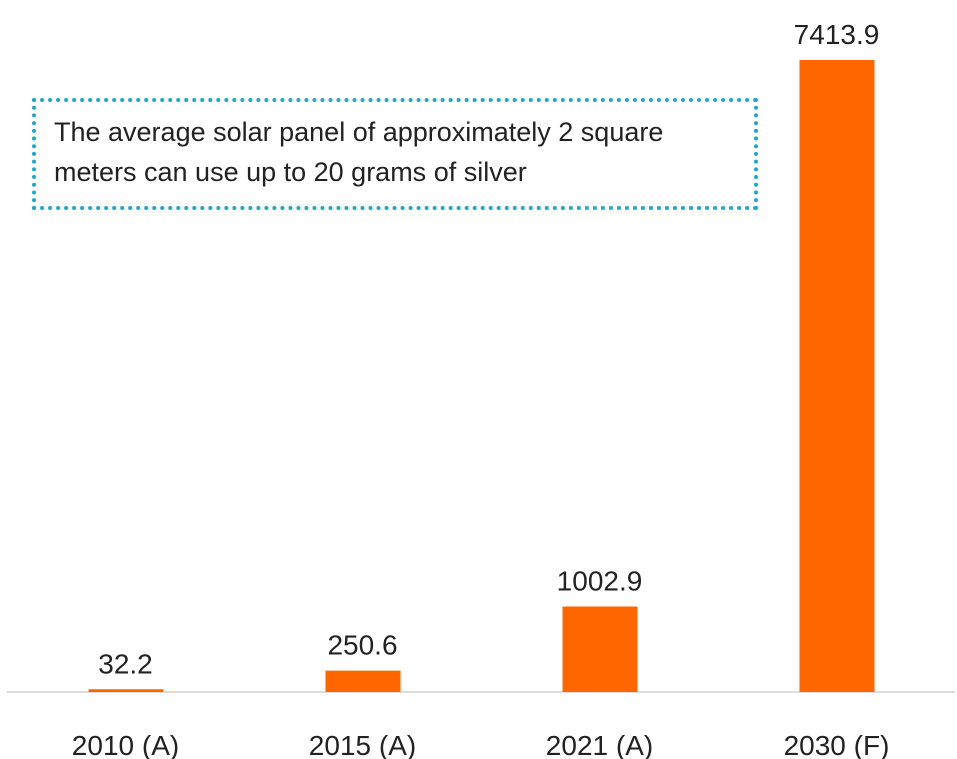 The height and width of the screenshot is (759, 957). Describe the element at coordinates (600, 581) in the screenshot. I see `value-label: 1002.9` at that location.